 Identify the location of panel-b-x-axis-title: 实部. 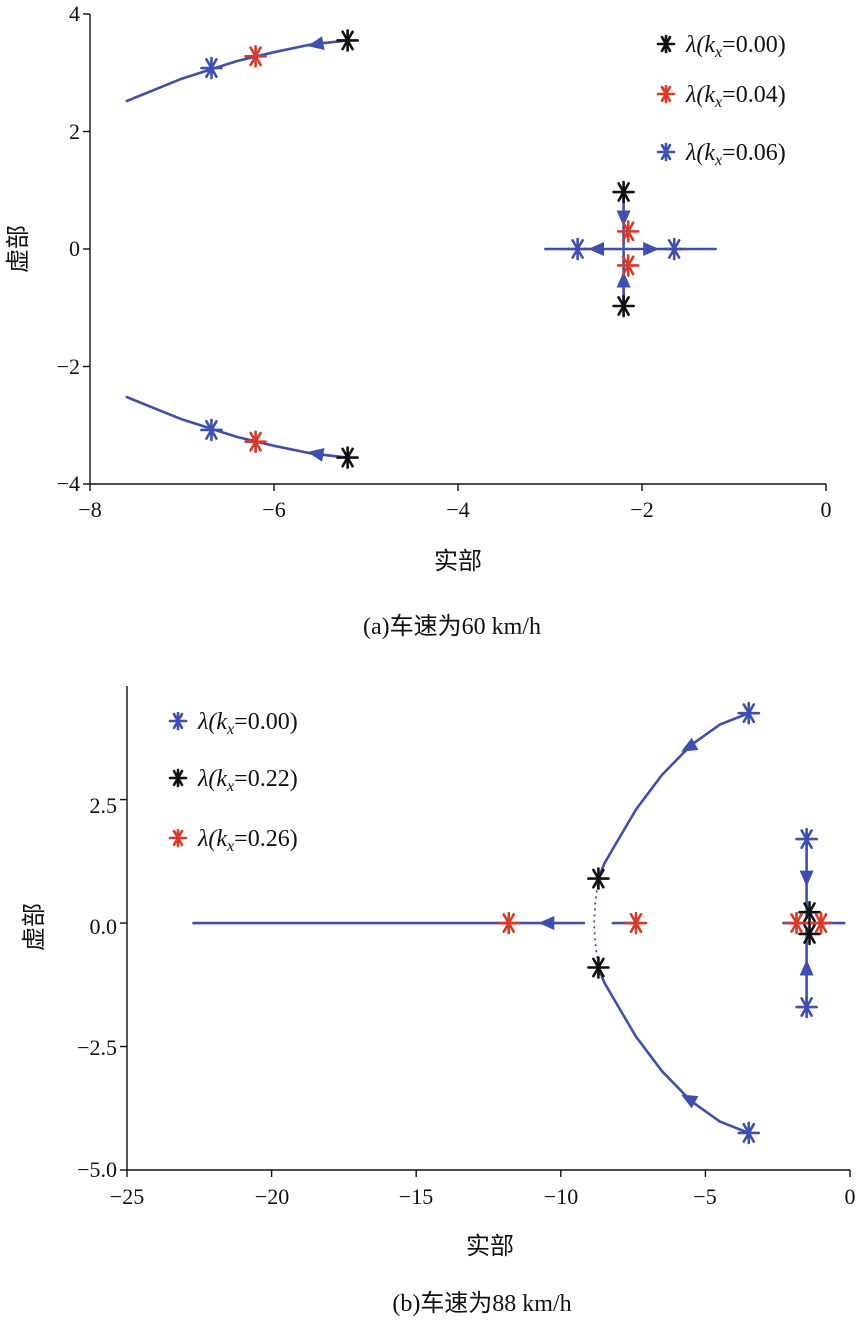
(490, 1246).